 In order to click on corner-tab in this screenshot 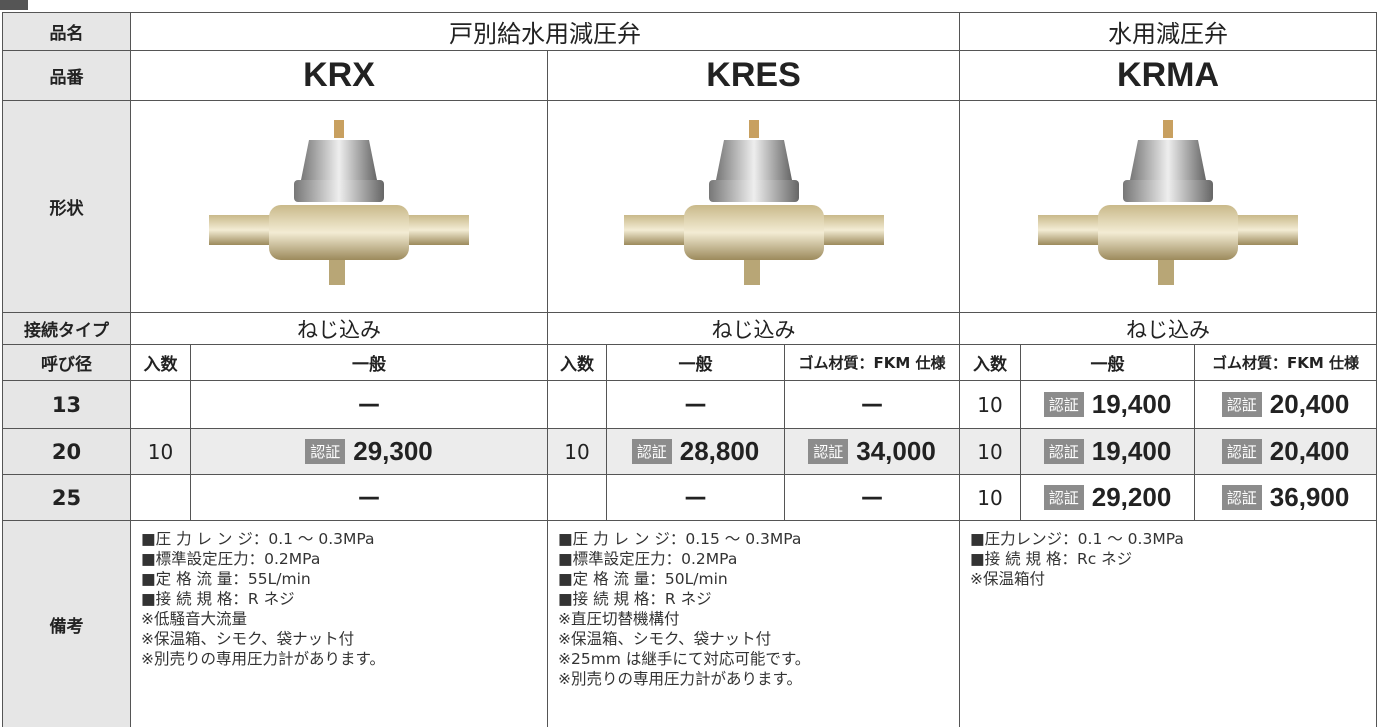, I will do `click(14, 5)`.